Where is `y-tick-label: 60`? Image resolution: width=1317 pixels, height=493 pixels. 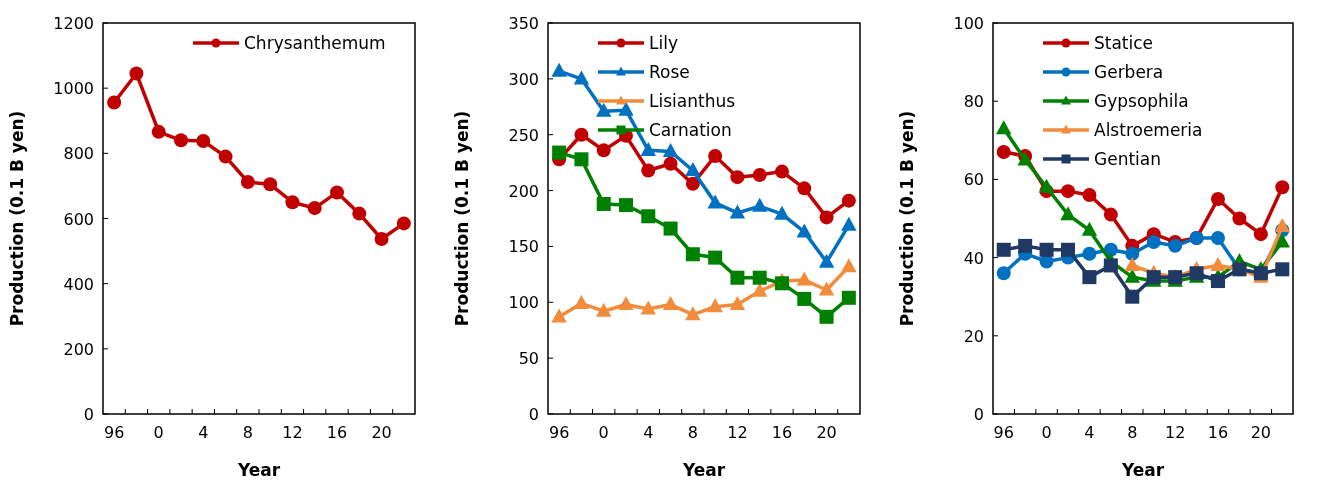 y-tick-label: 60 is located at coordinates (973, 180).